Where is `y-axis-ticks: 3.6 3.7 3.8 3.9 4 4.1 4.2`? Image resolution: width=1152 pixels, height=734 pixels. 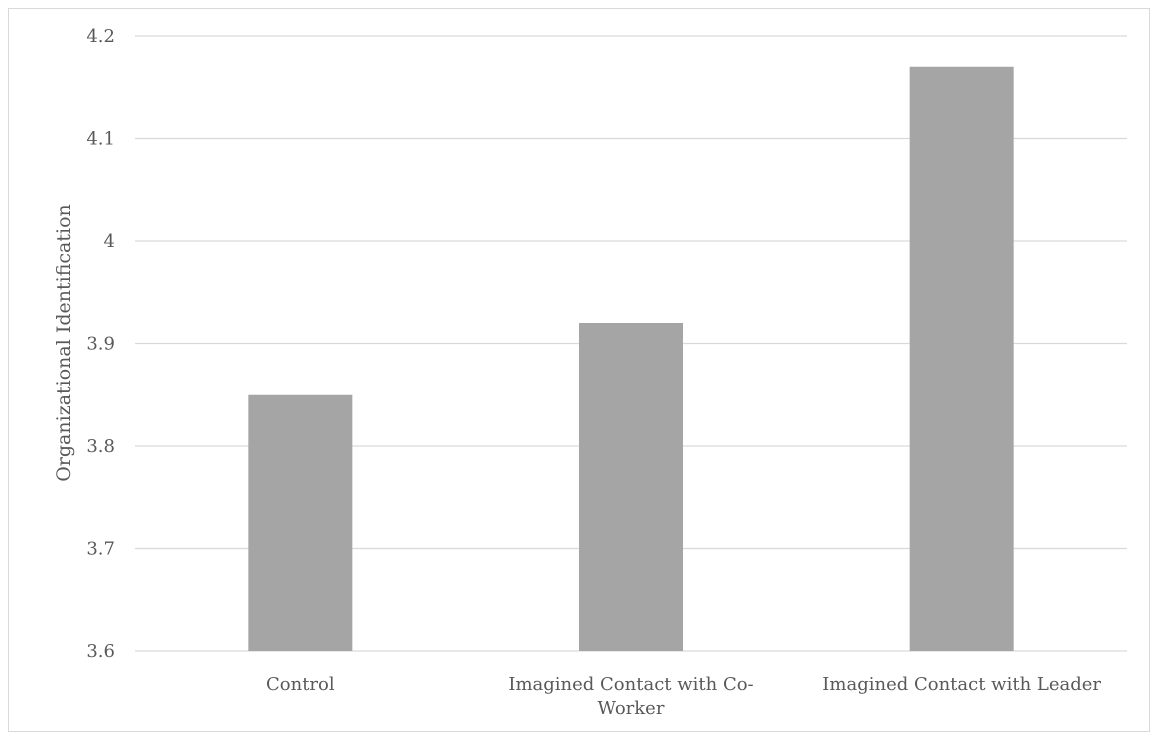 y-axis-ticks: 3.6 3.7 3.8 3.9 4 4.1 4.2 is located at coordinates (100, 344).